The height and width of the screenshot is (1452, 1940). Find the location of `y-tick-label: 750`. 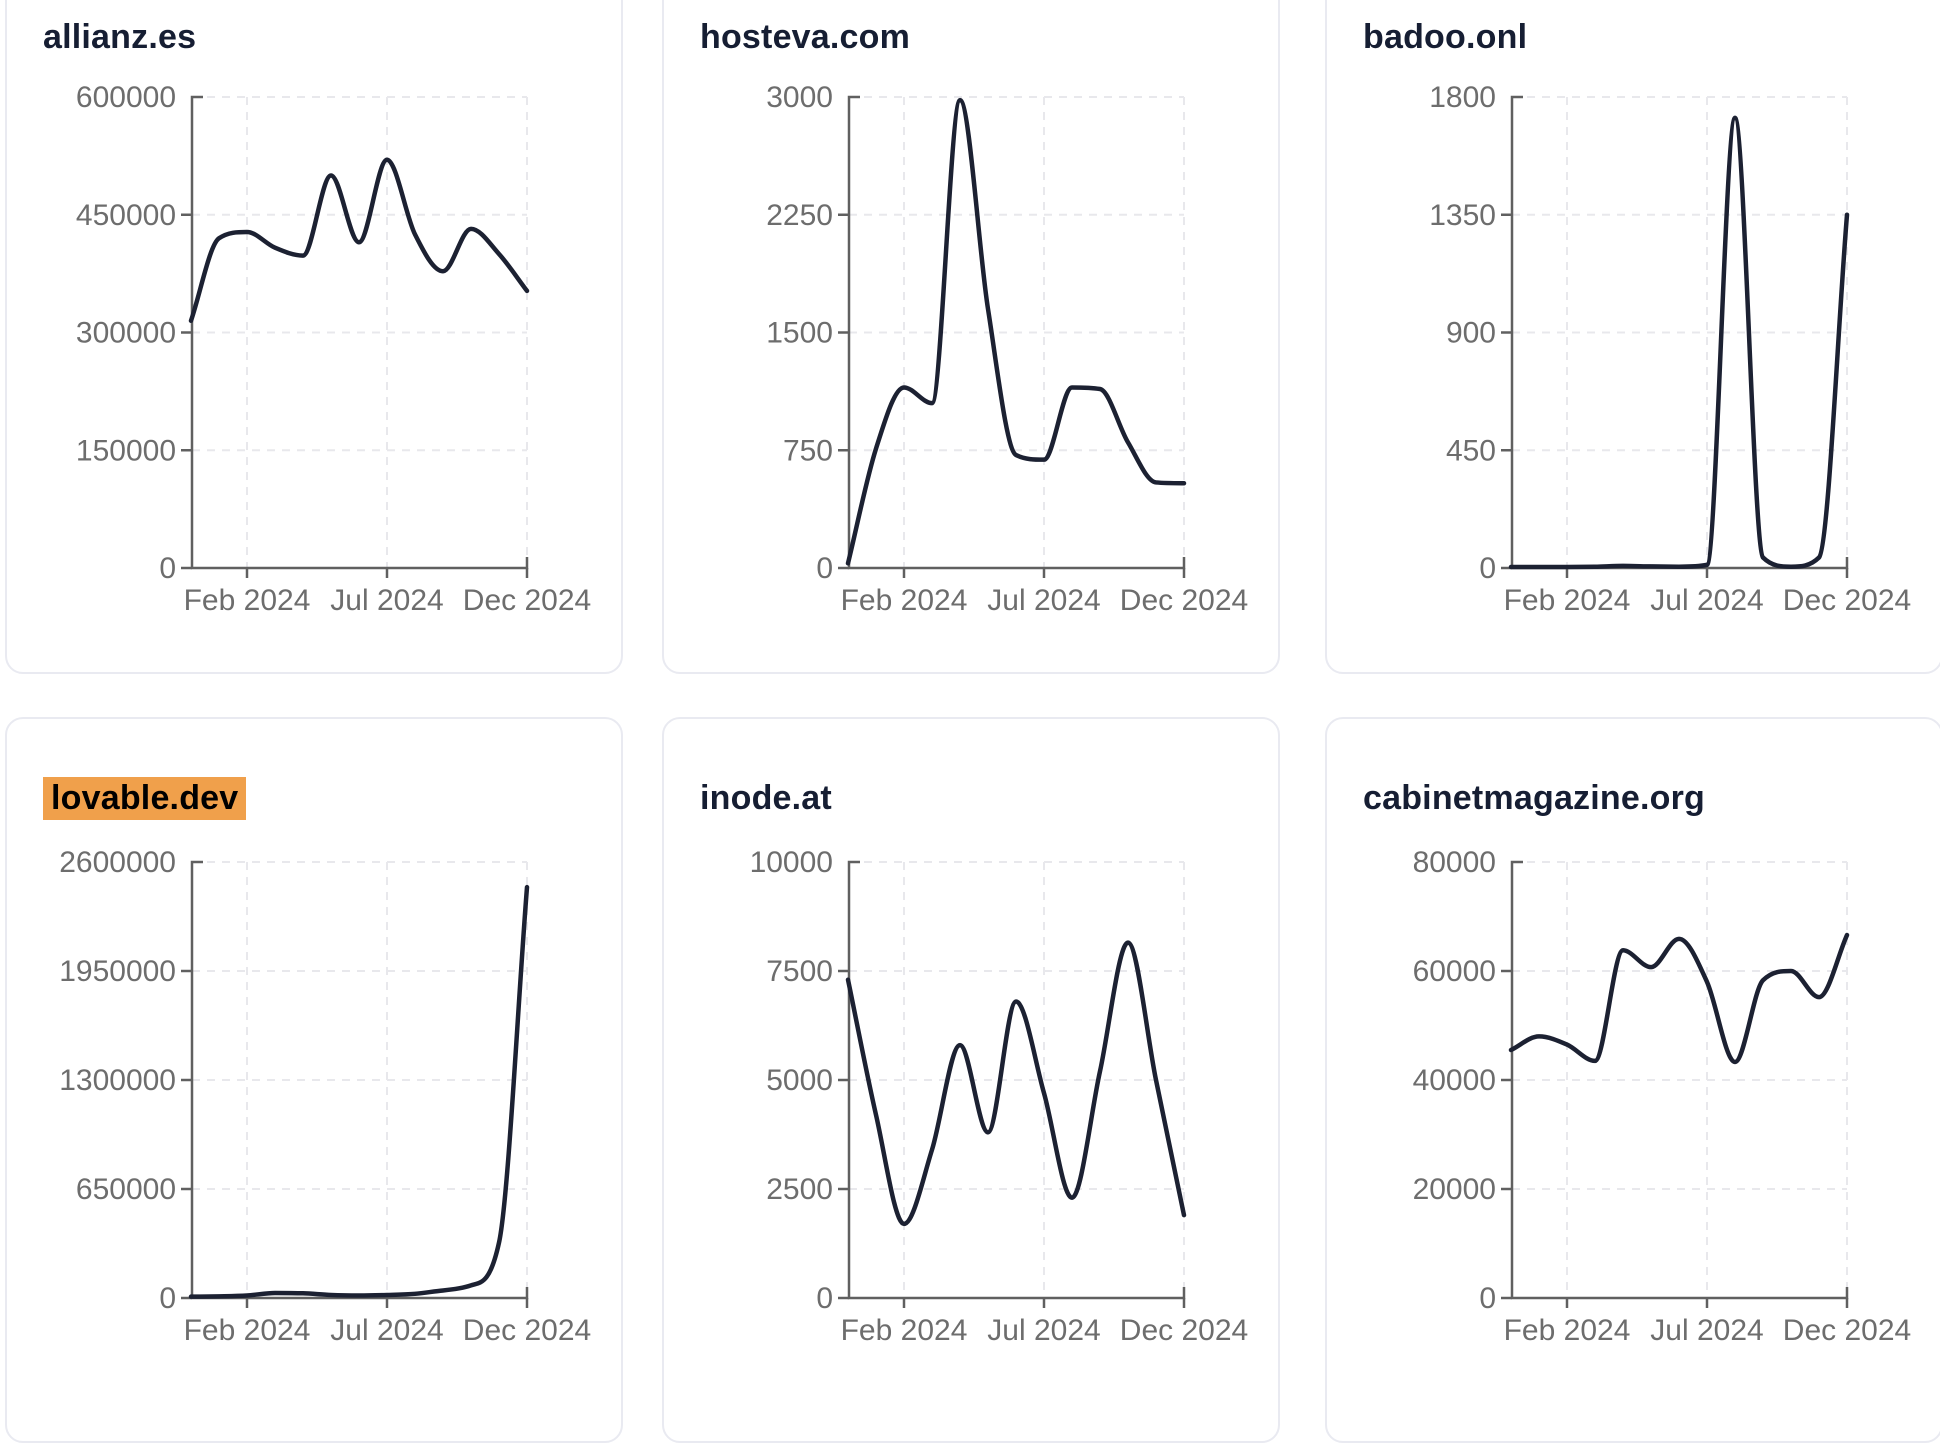

y-tick-label: 750 is located at coordinates (808, 450).